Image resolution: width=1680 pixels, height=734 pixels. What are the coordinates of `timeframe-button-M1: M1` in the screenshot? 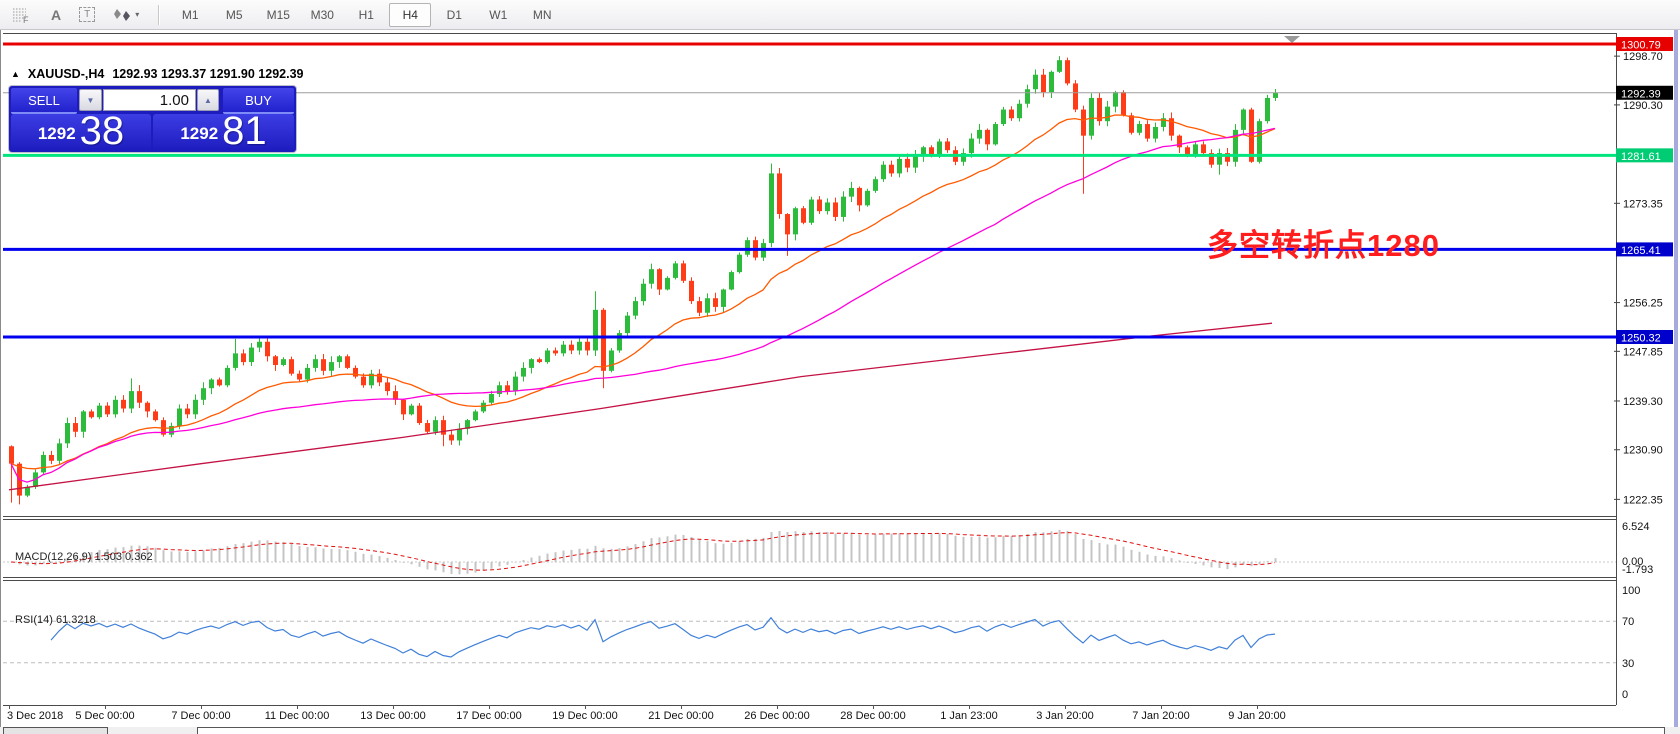 It's located at (190, 14).